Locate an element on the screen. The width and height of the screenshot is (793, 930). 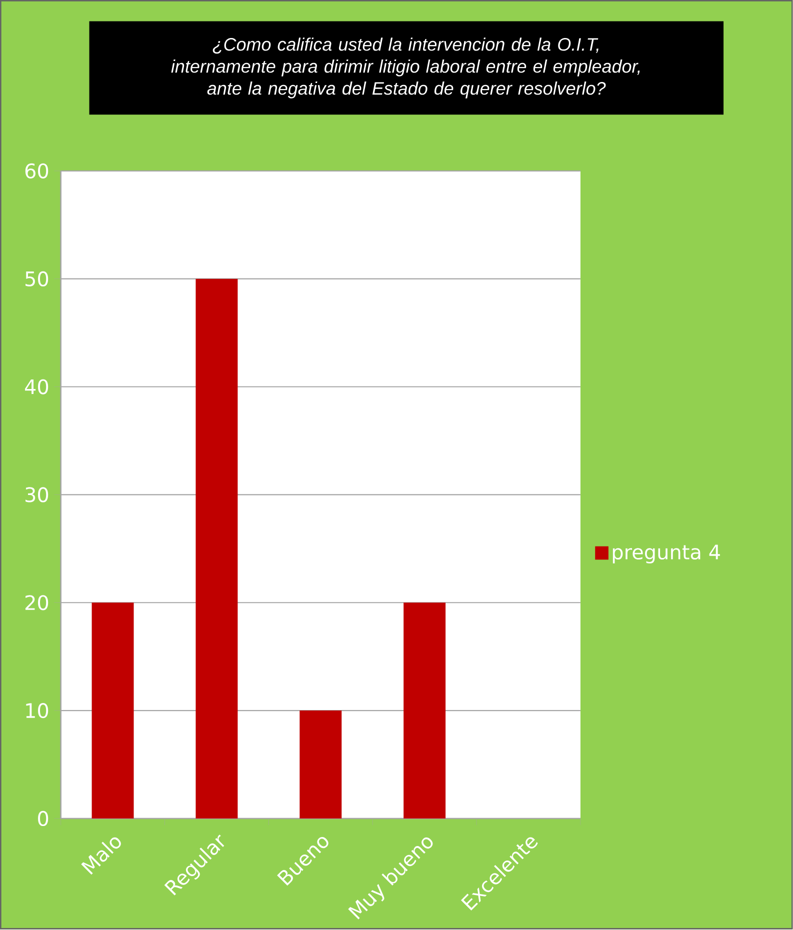
y-tick-label: 0 is located at coordinates (43, 818).